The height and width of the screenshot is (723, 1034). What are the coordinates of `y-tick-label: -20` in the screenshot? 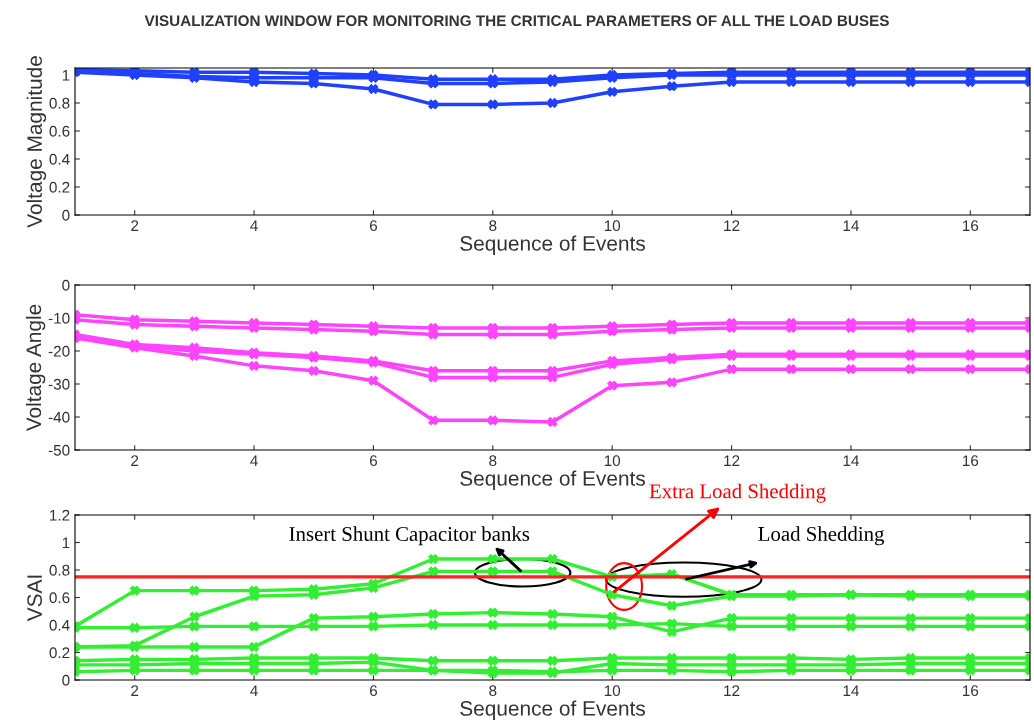 It's located at (59, 351).